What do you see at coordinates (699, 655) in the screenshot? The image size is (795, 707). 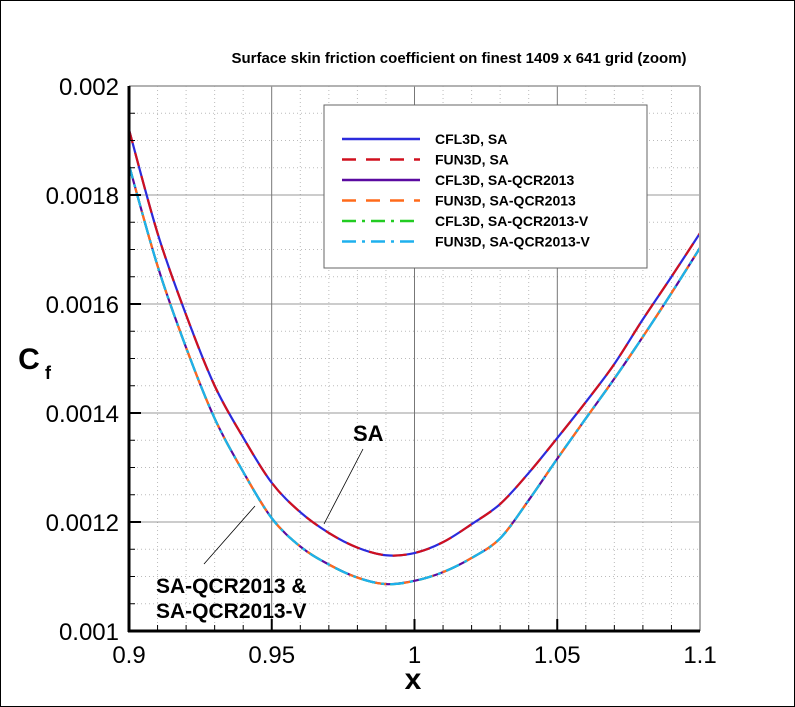 I see `x-tick-label: 1.1` at bounding box center [699, 655].